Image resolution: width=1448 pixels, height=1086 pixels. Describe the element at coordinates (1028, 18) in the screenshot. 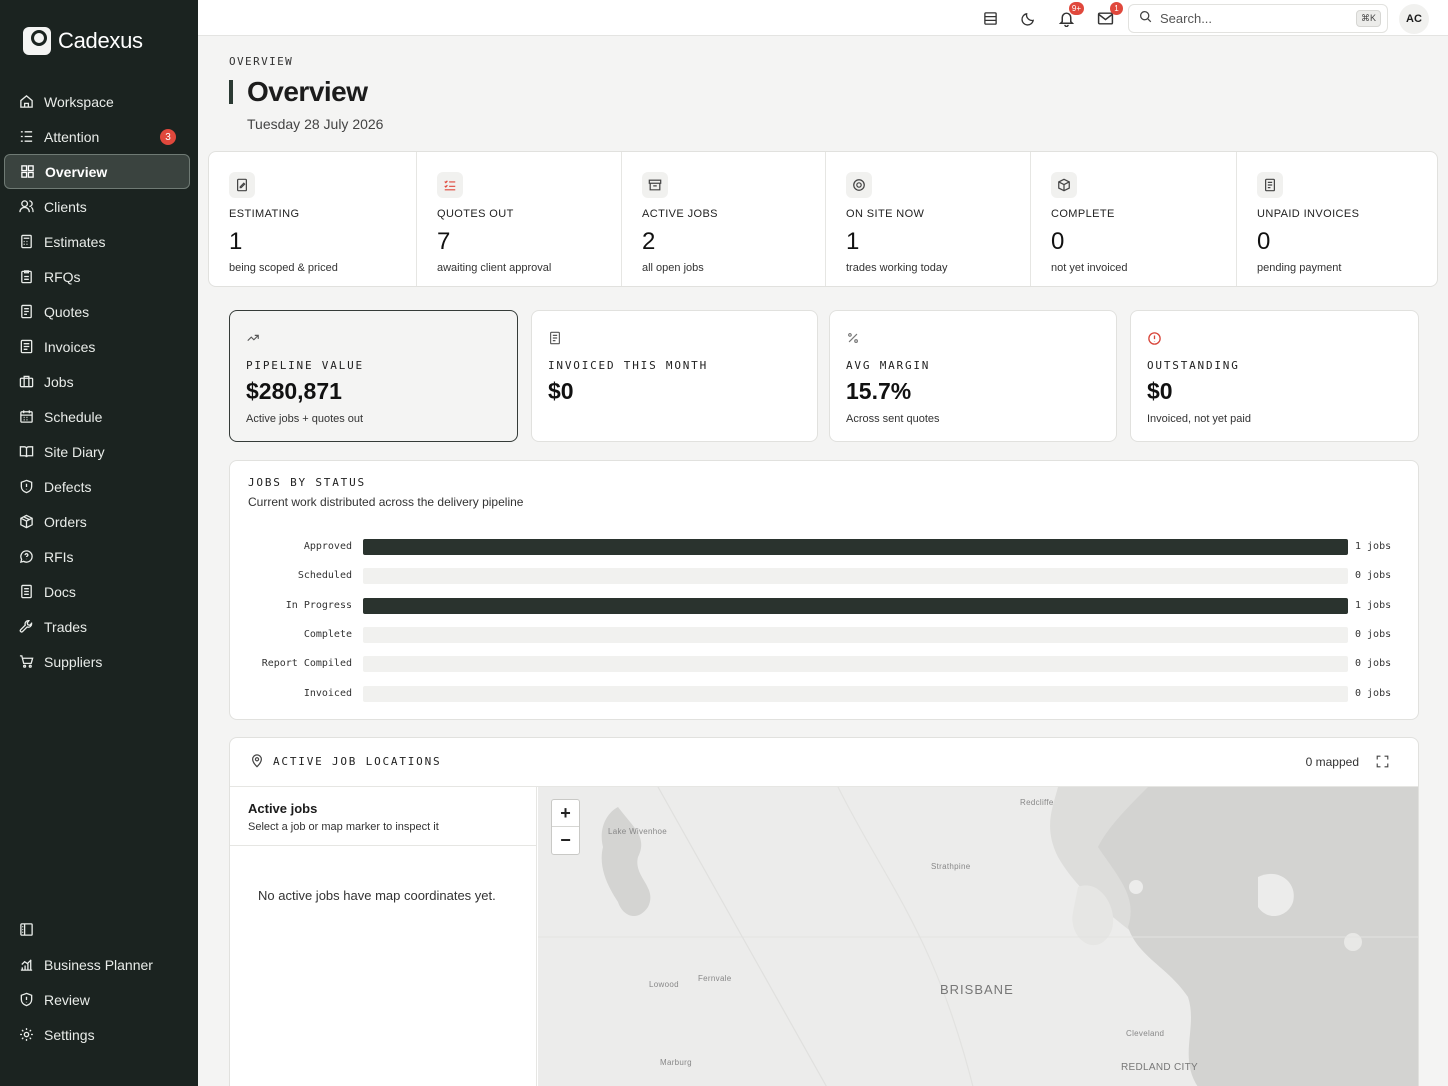

I see `theme-toggle-moon-icon` at that location.